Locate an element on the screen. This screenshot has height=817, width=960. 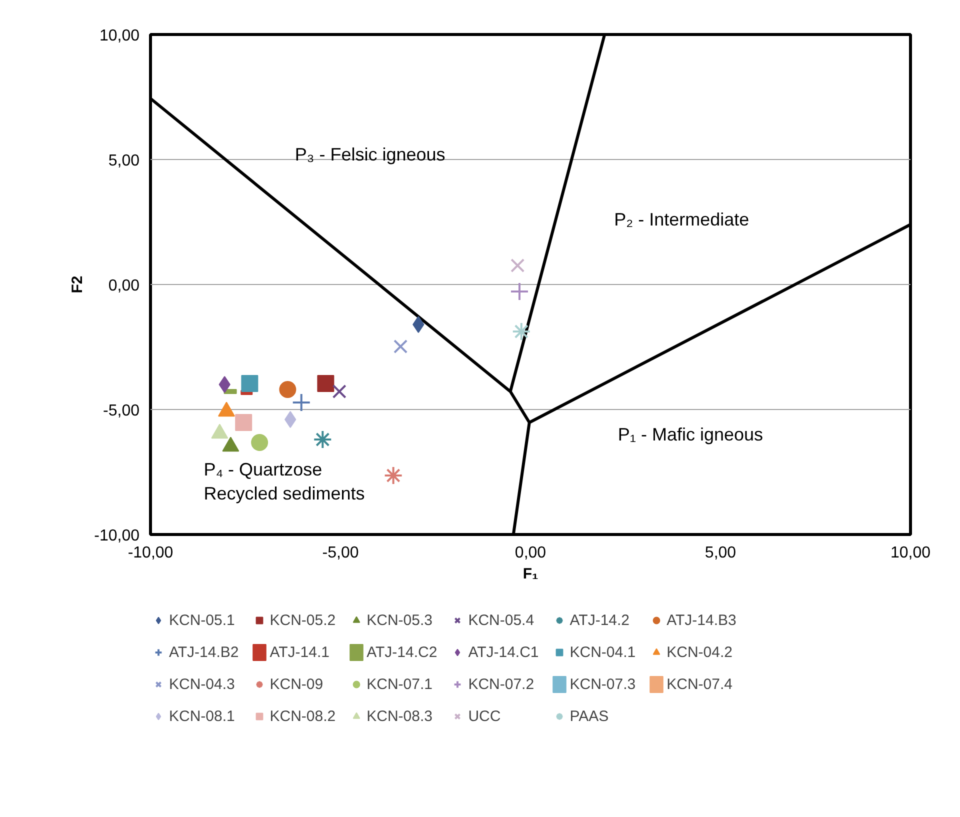
legend-label: ATJ-14.B3 is located at coordinates (701, 620).